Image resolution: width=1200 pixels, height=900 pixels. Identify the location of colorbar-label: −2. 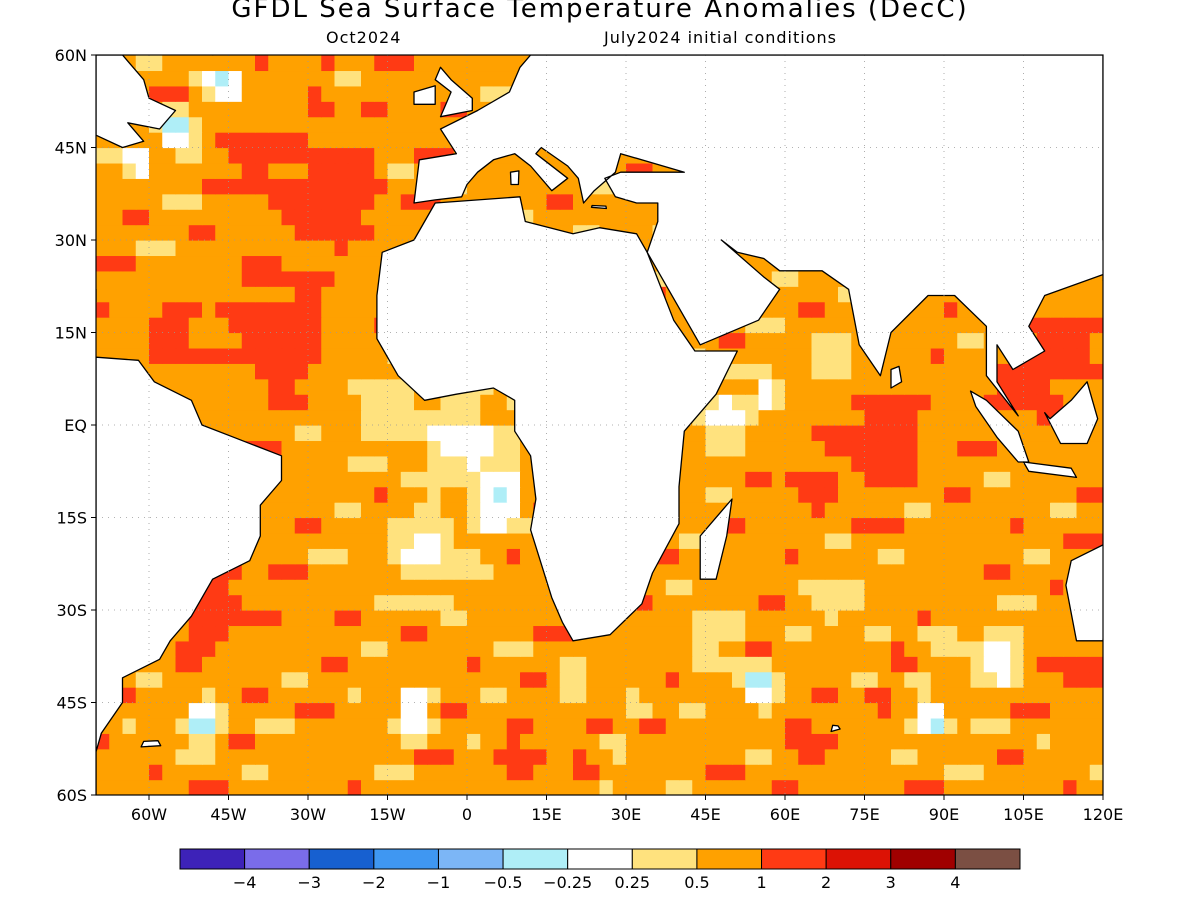
(374, 882).